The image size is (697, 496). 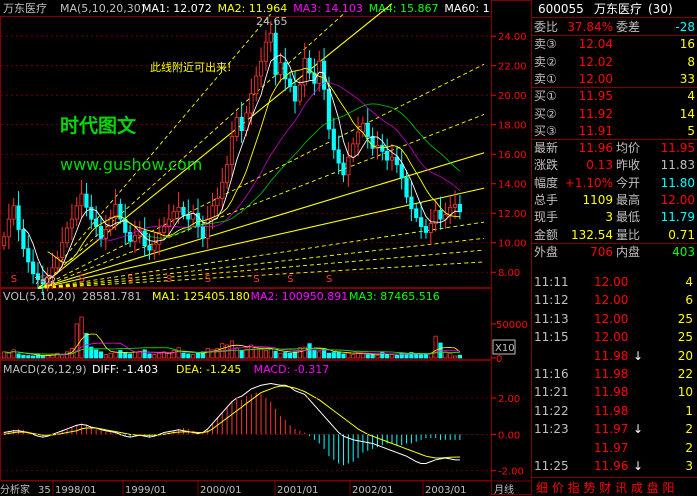 I want to click on quote-value: 11.95, so click(x=595, y=96).